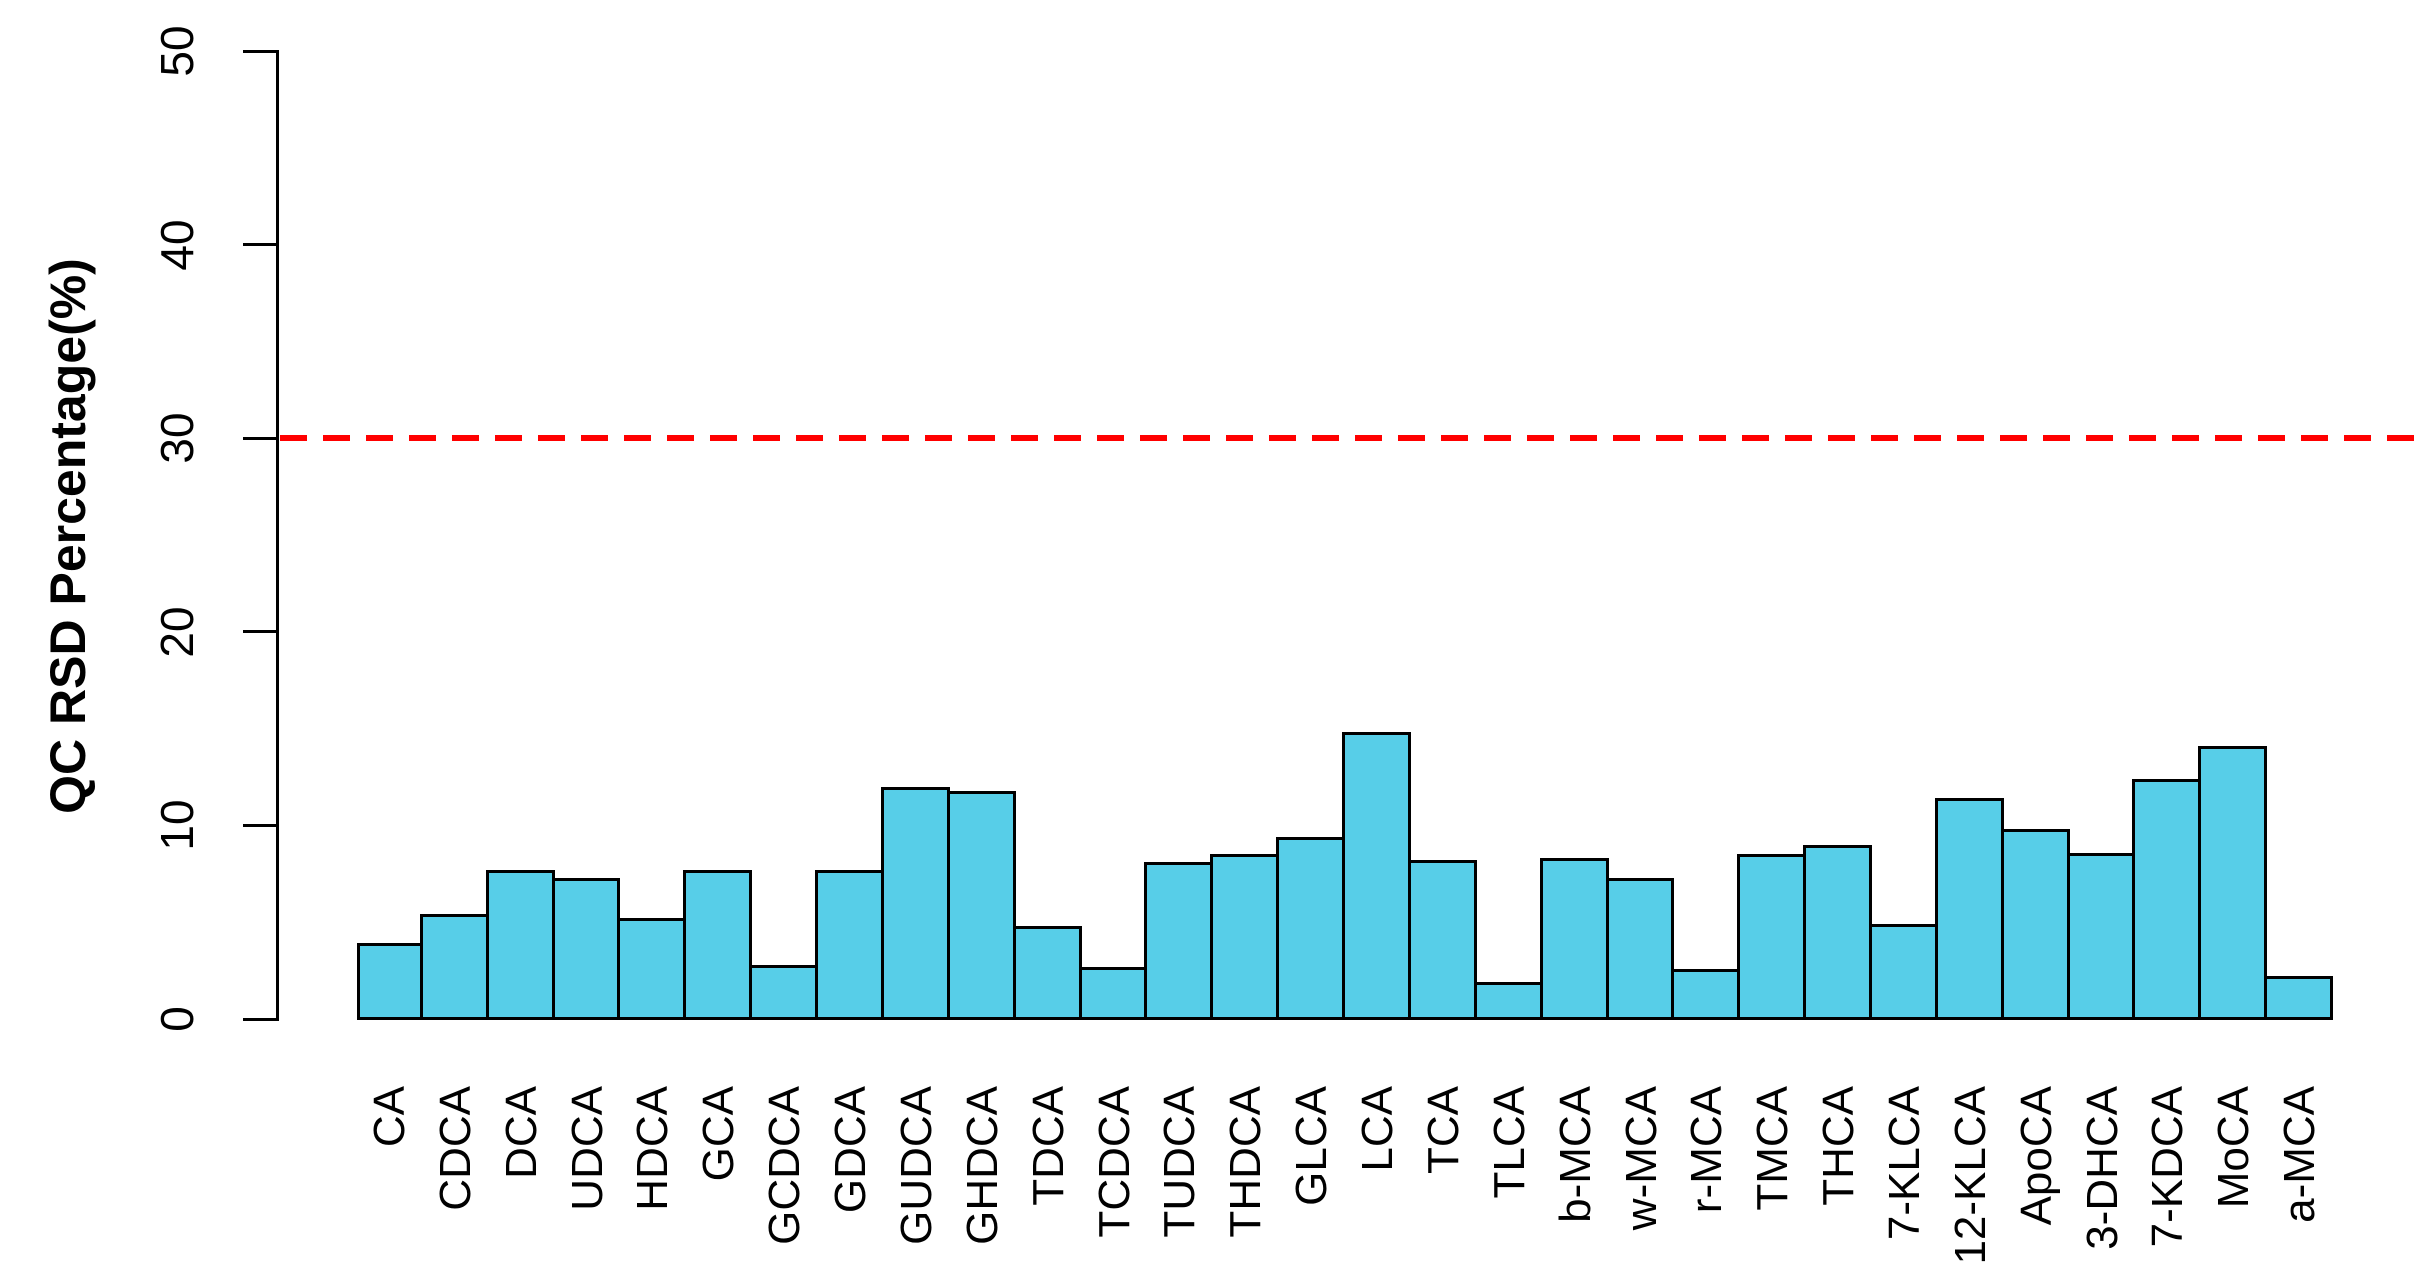  What do you see at coordinates (1903, 972) in the screenshot?
I see `bar-7-KLCA` at bounding box center [1903, 972].